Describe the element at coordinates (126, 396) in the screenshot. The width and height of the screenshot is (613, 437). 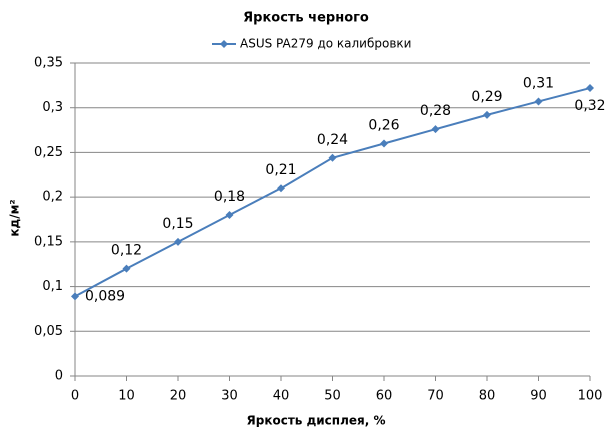
I see `x-tick-label: 10` at that location.